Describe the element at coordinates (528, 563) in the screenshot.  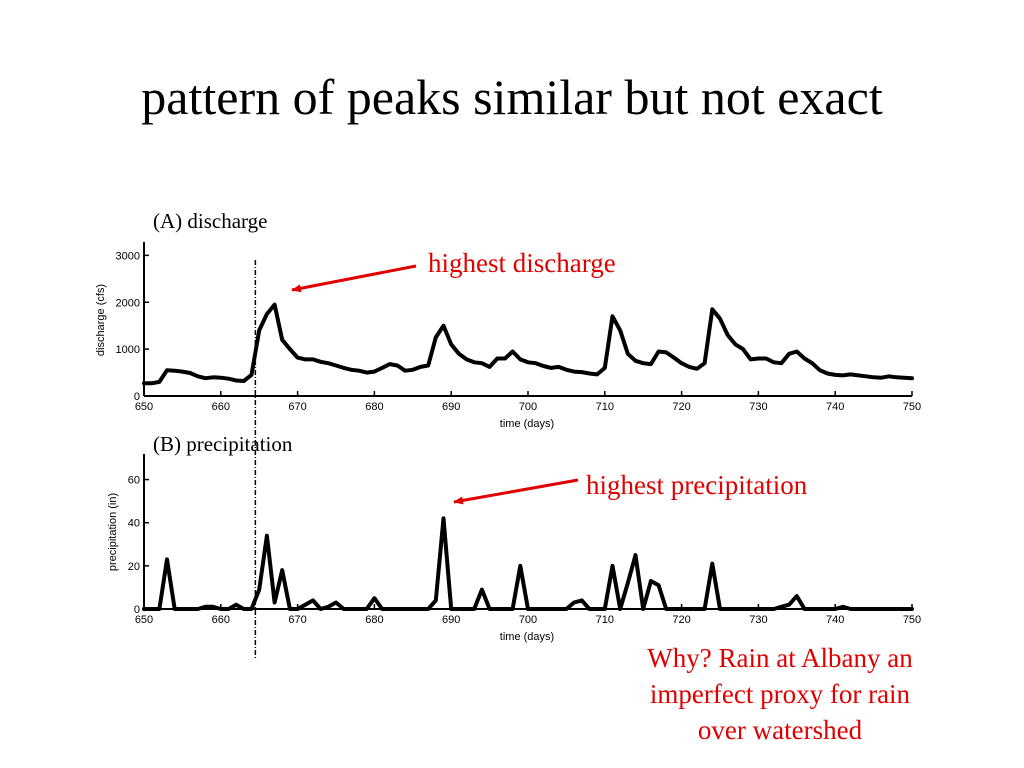
I see `chart-precipitation-series-line` at that location.